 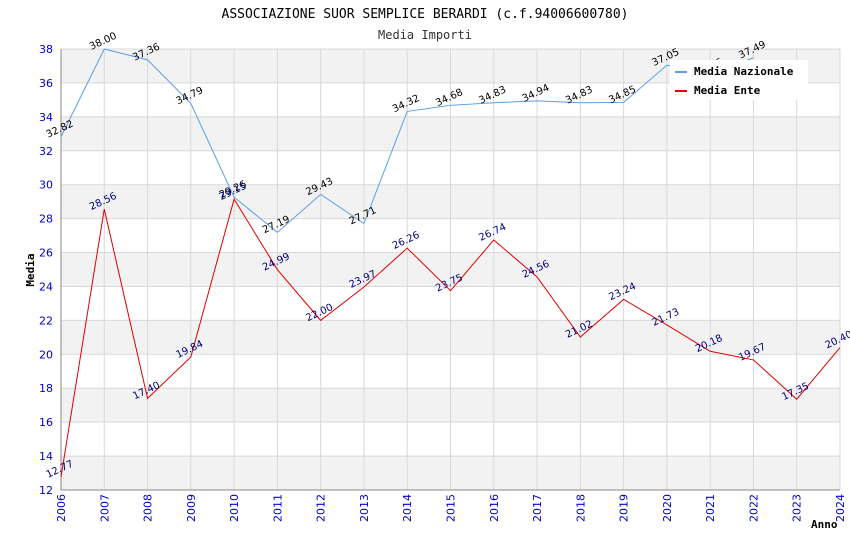 I want to click on x-tick-label: 2021, so click(x=710, y=508).